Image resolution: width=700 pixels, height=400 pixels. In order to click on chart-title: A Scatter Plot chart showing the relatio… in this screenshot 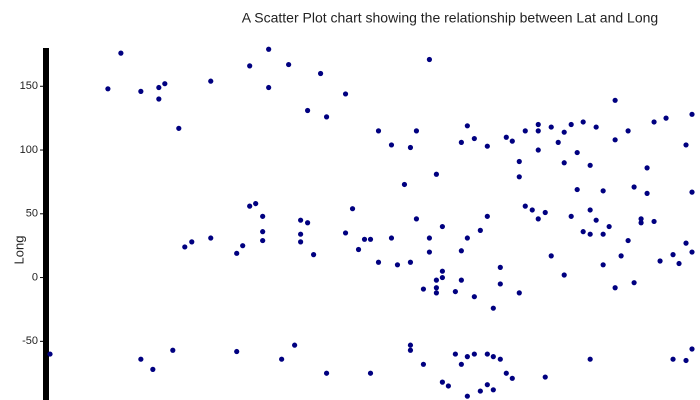, I will do `click(450, 18)`.